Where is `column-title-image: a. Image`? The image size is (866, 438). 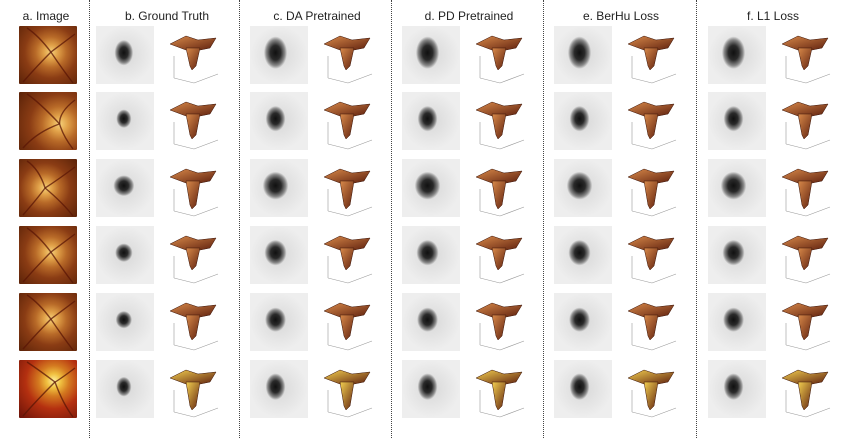 column-title-image: a. Image is located at coordinates (46, 16).